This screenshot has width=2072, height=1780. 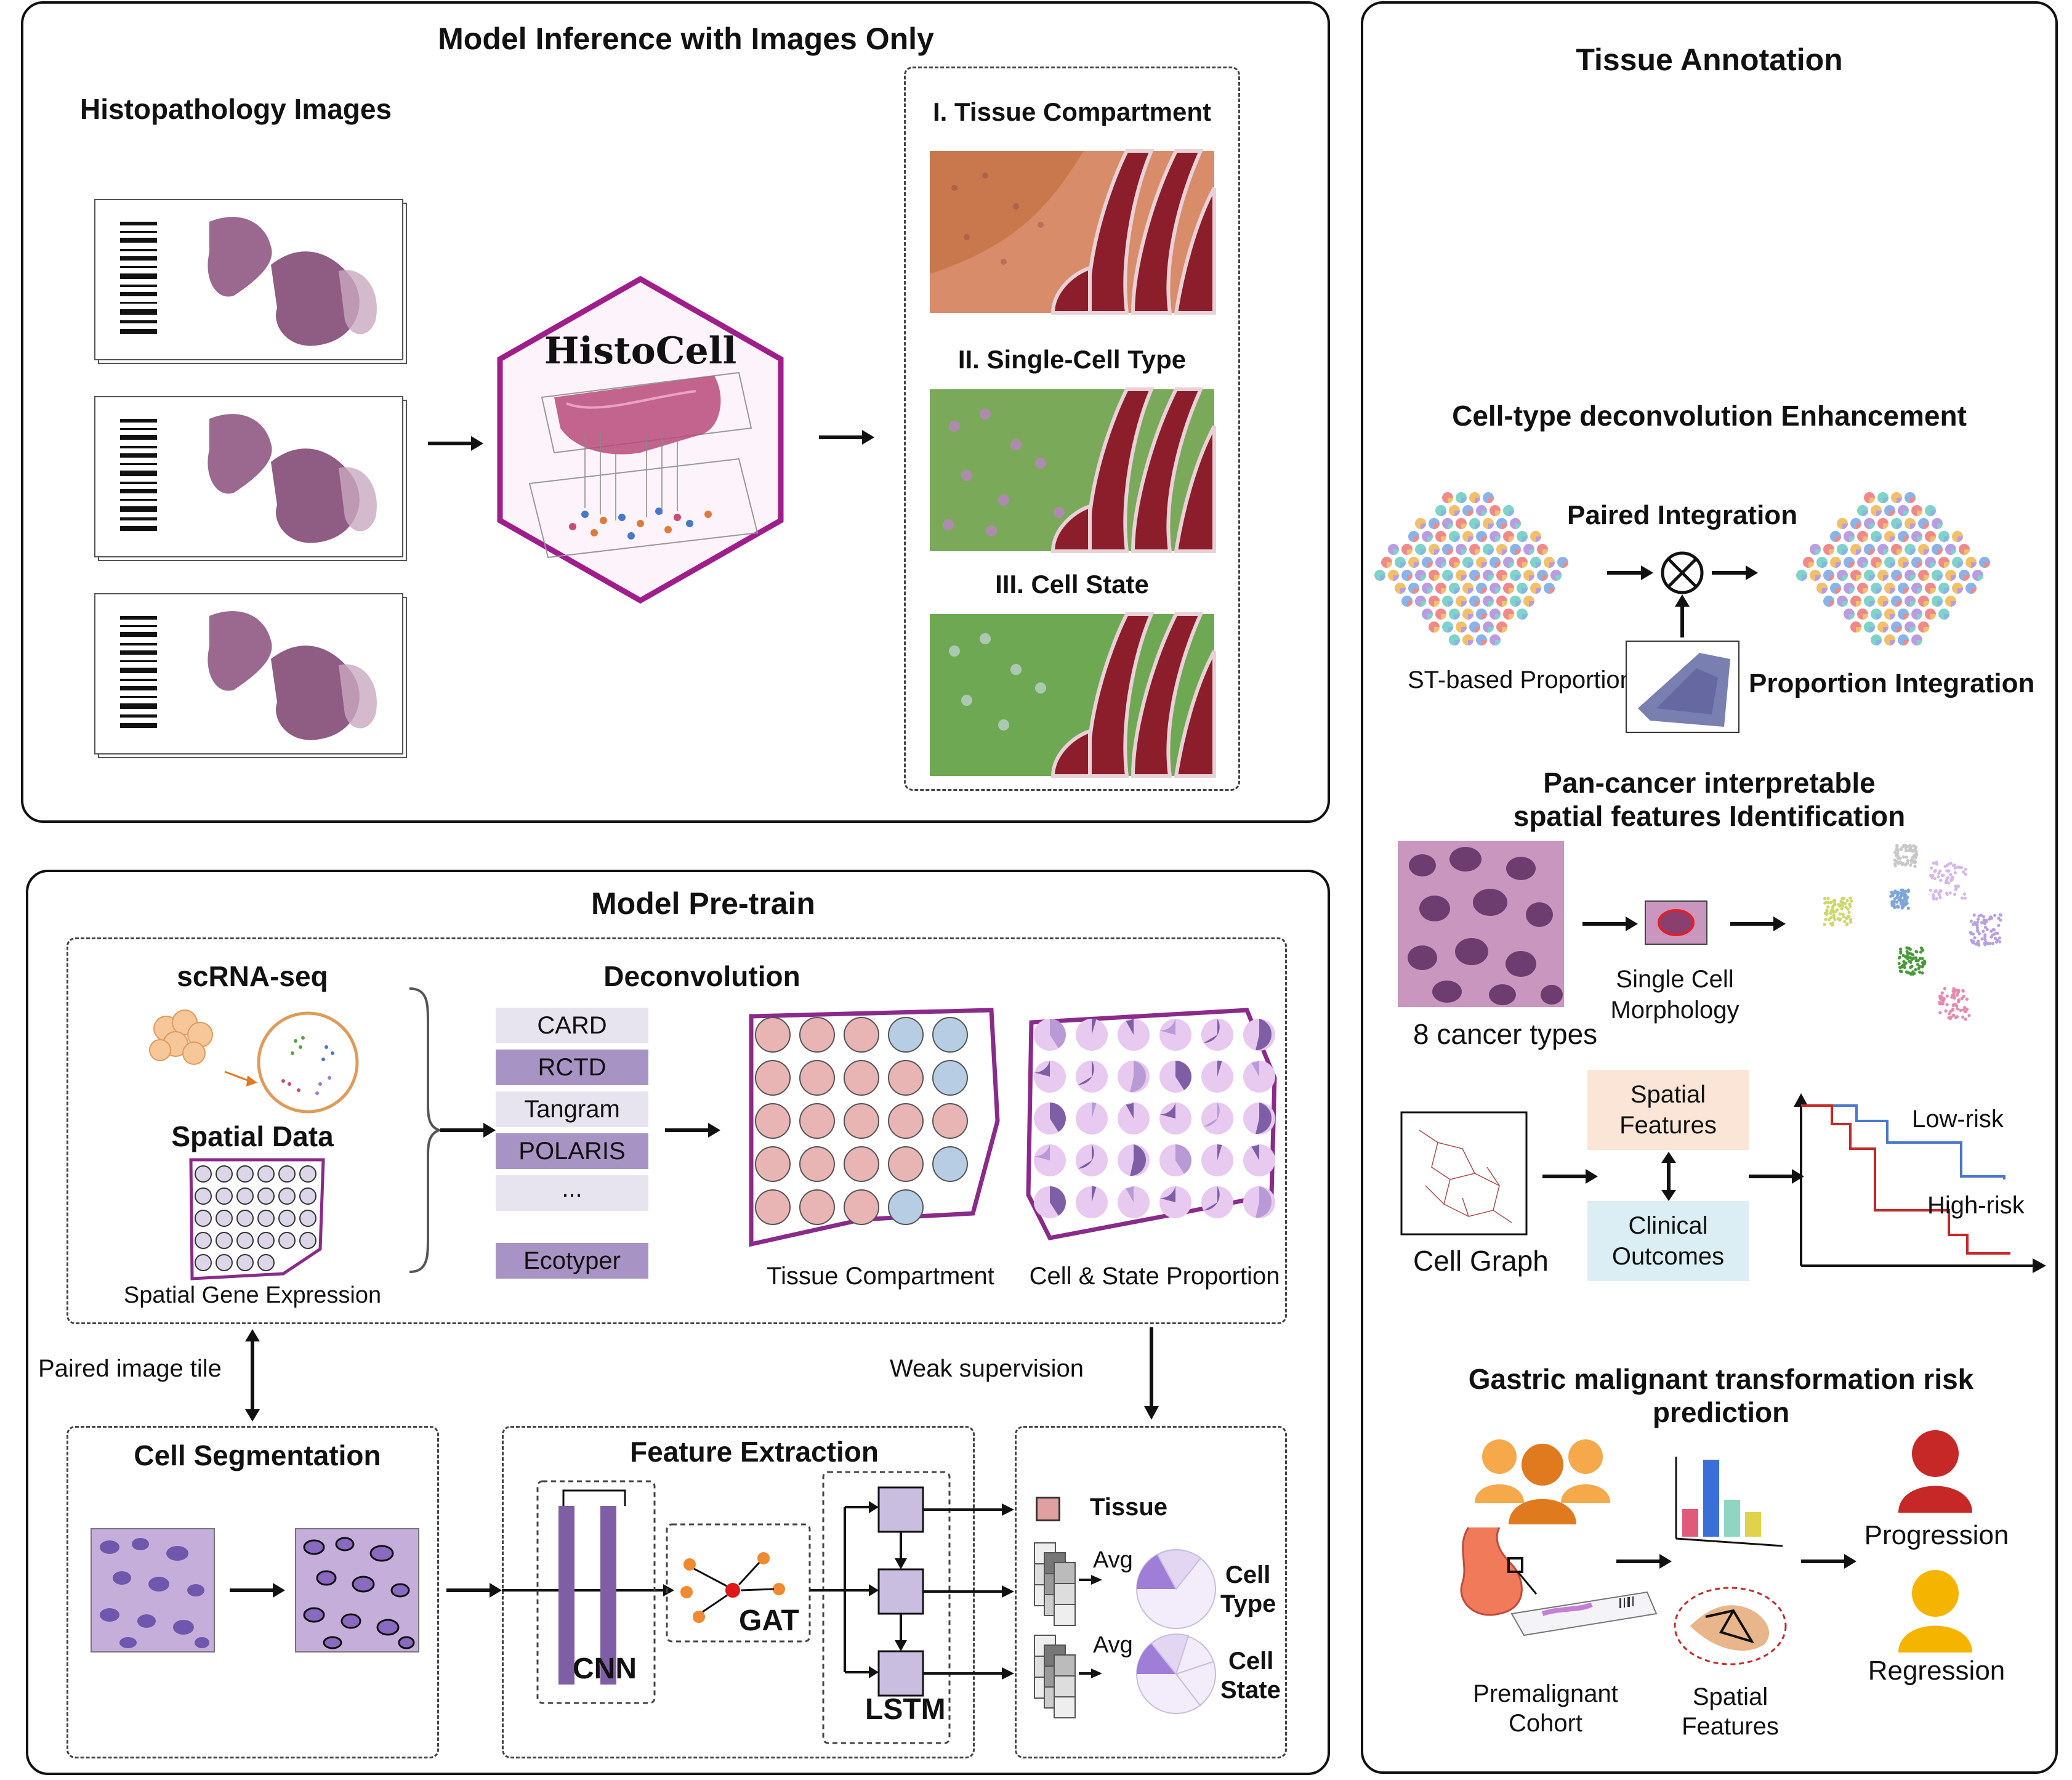 What do you see at coordinates (905, 1710) in the screenshot?
I see `lstm-label: LSTM` at bounding box center [905, 1710].